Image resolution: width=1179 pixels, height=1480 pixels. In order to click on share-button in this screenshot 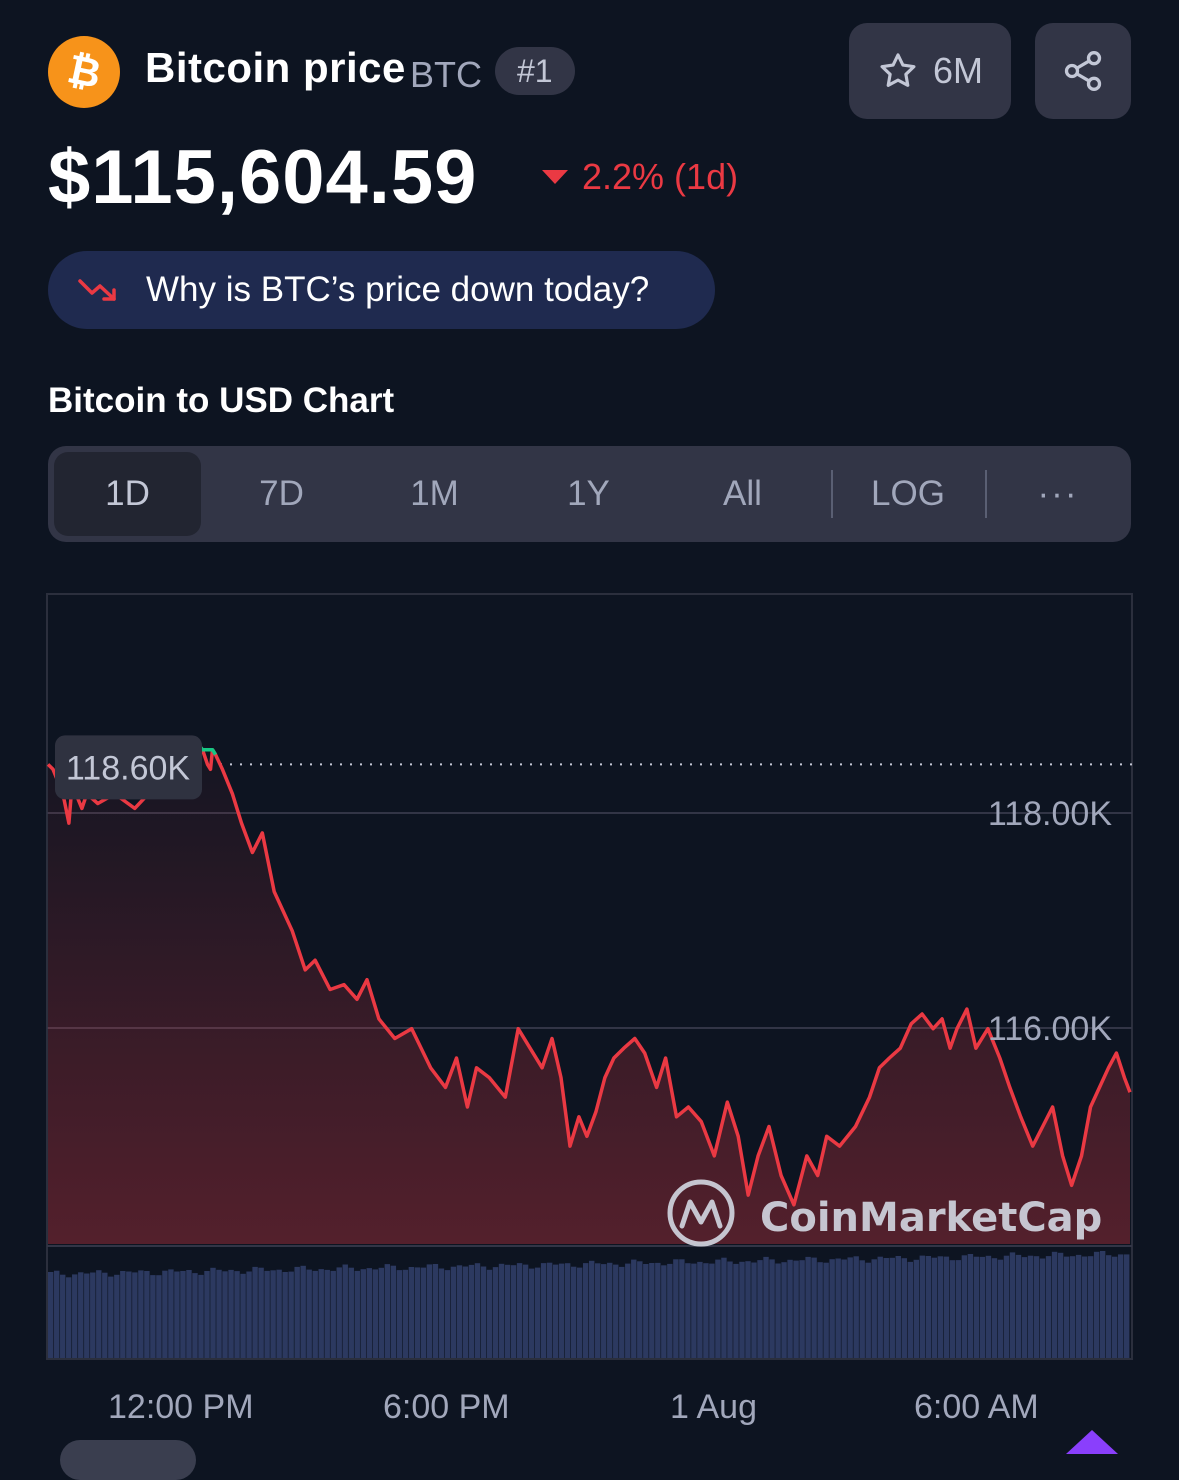, I will do `click(1083, 71)`.